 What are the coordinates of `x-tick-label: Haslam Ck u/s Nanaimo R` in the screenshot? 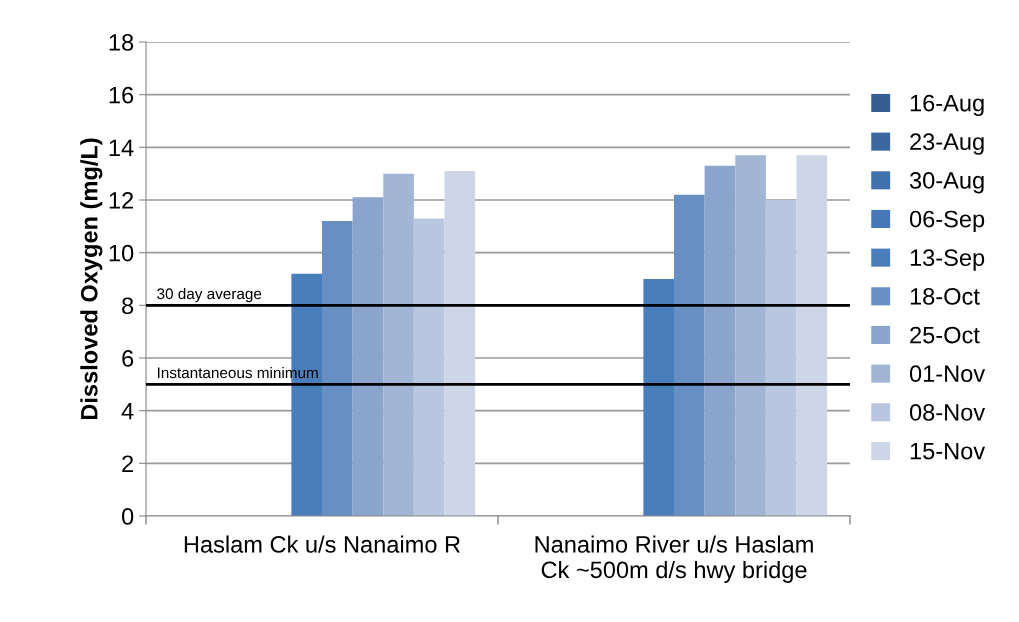 It's located at (322, 544).